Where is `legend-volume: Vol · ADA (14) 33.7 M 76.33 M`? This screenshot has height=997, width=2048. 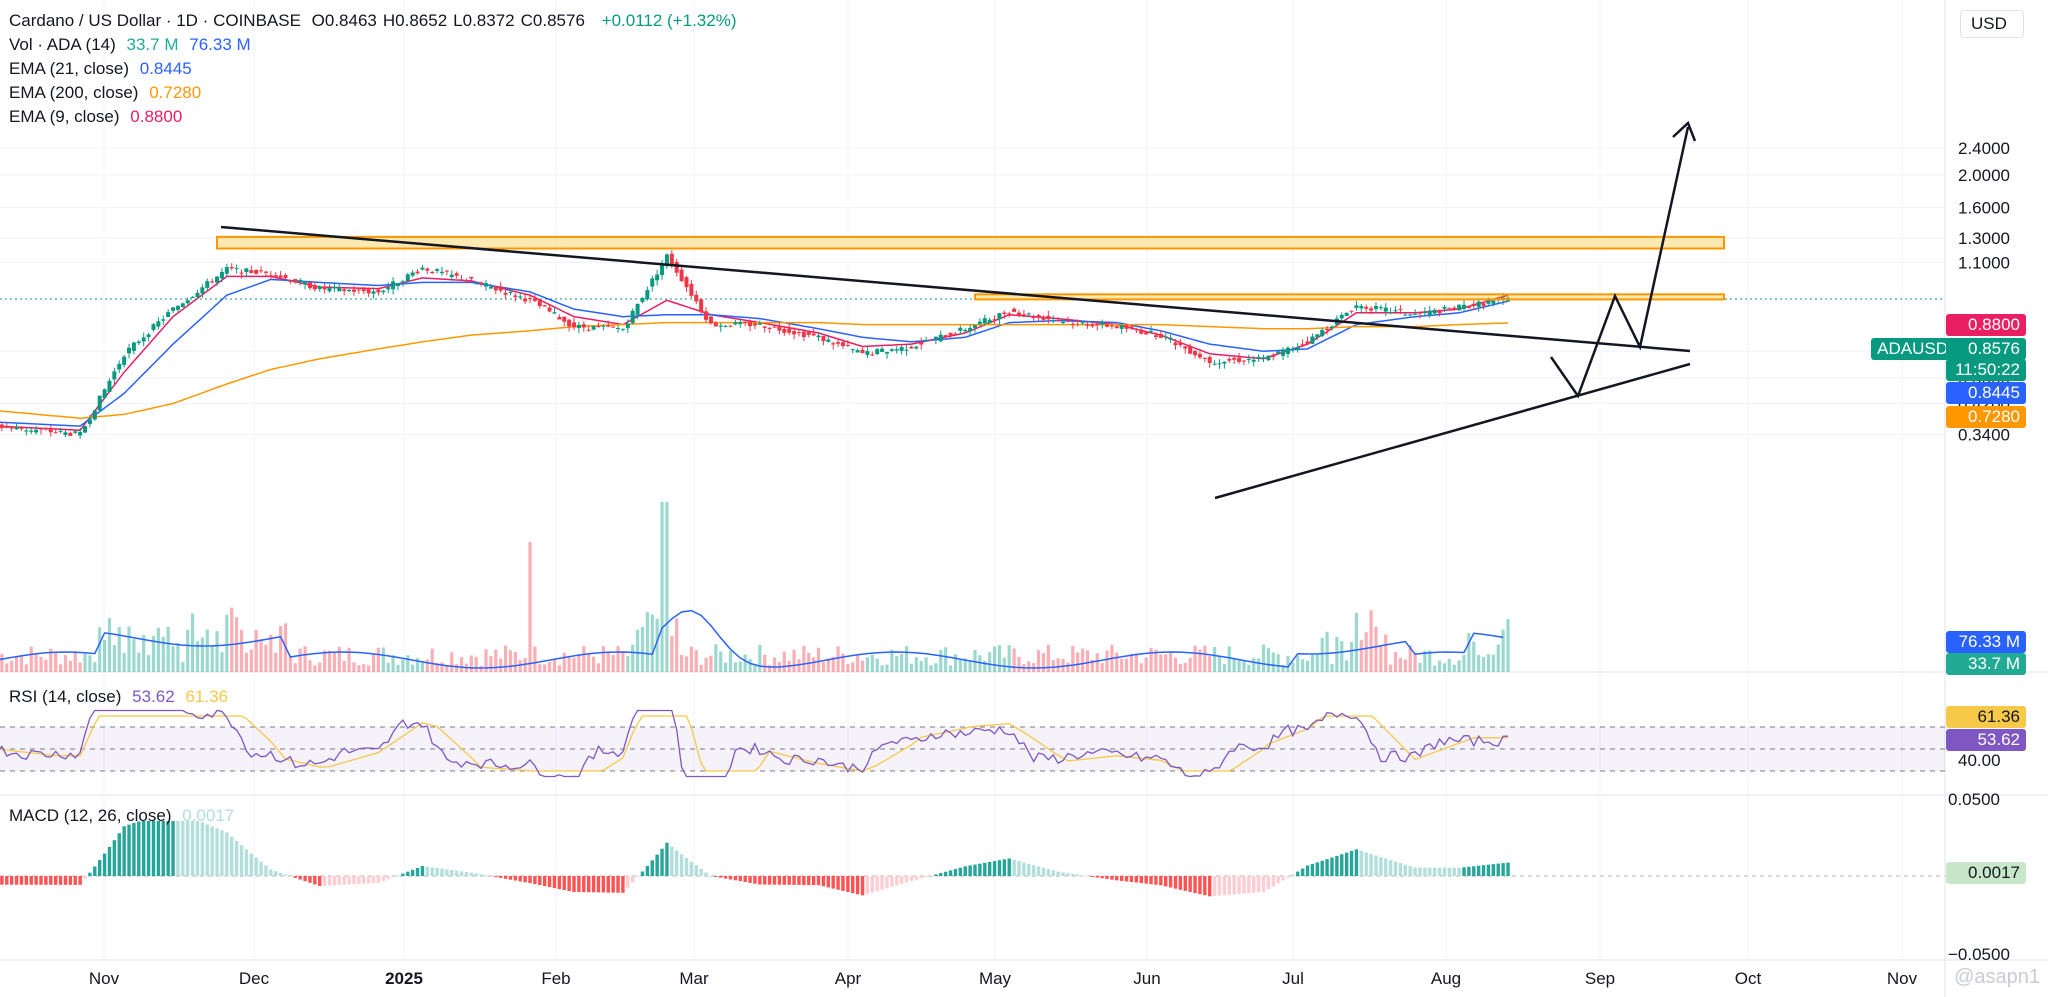 legend-volume: Vol · ADA (14) 33.7 M 76.33 M is located at coordinates (133, 45).